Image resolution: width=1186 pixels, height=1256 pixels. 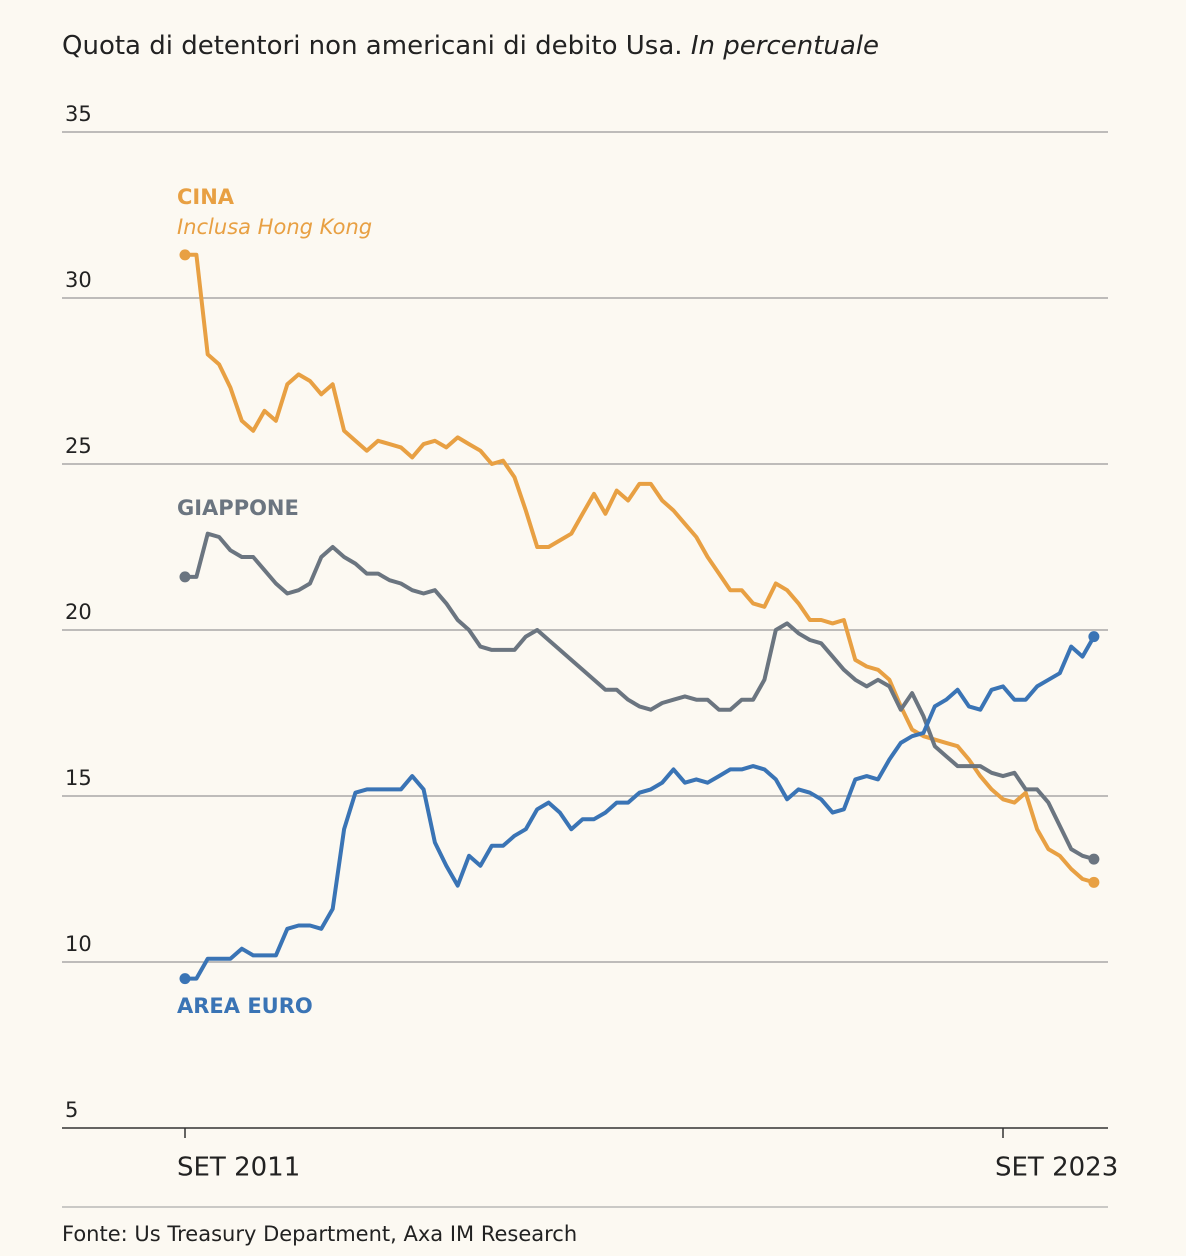 I want to click on y-tick-label: 35, so click(x=78, y=114).